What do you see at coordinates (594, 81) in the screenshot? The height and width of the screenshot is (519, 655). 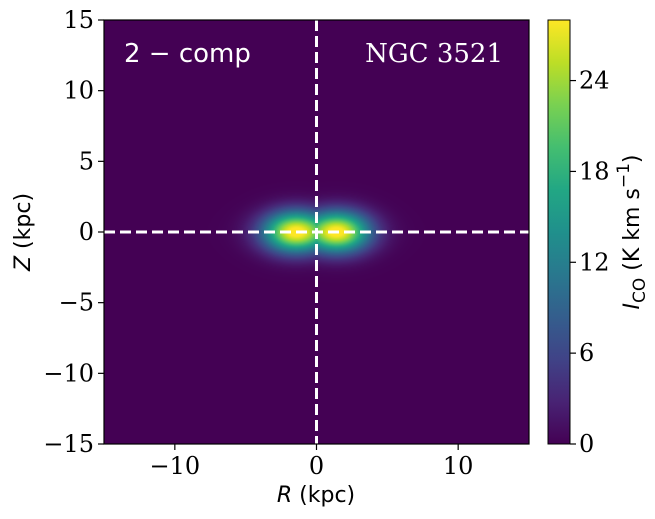 I see `colorbar-tick-label: 24` at bounding box center [594, 81].